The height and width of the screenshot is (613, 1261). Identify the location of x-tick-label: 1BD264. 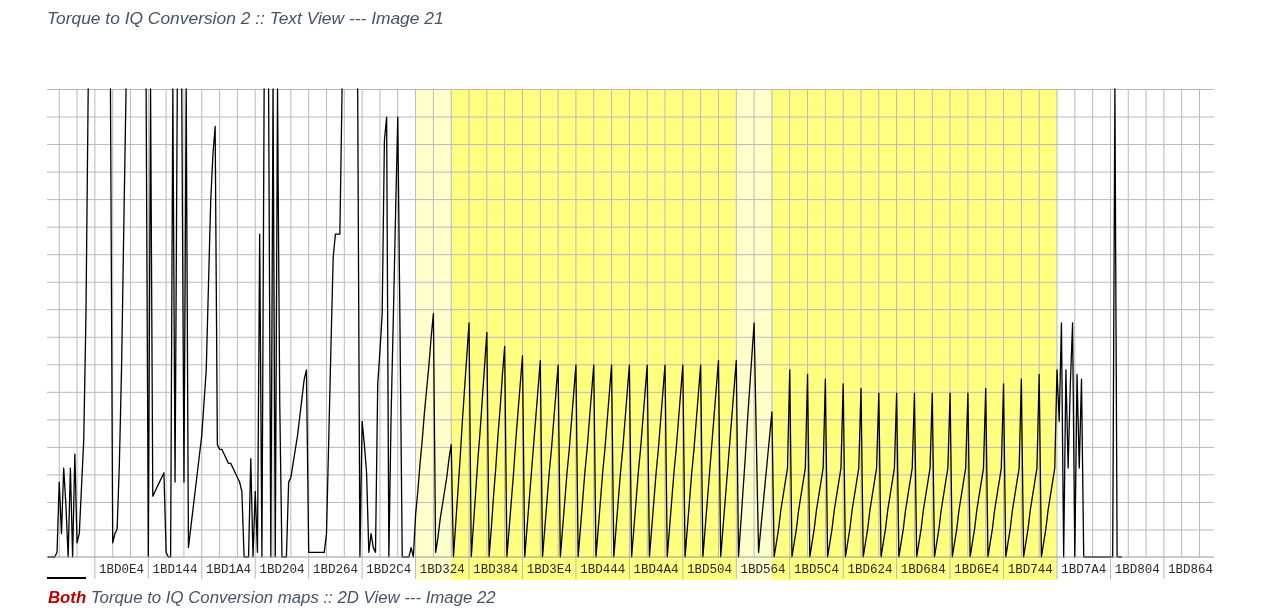
(335, 570).